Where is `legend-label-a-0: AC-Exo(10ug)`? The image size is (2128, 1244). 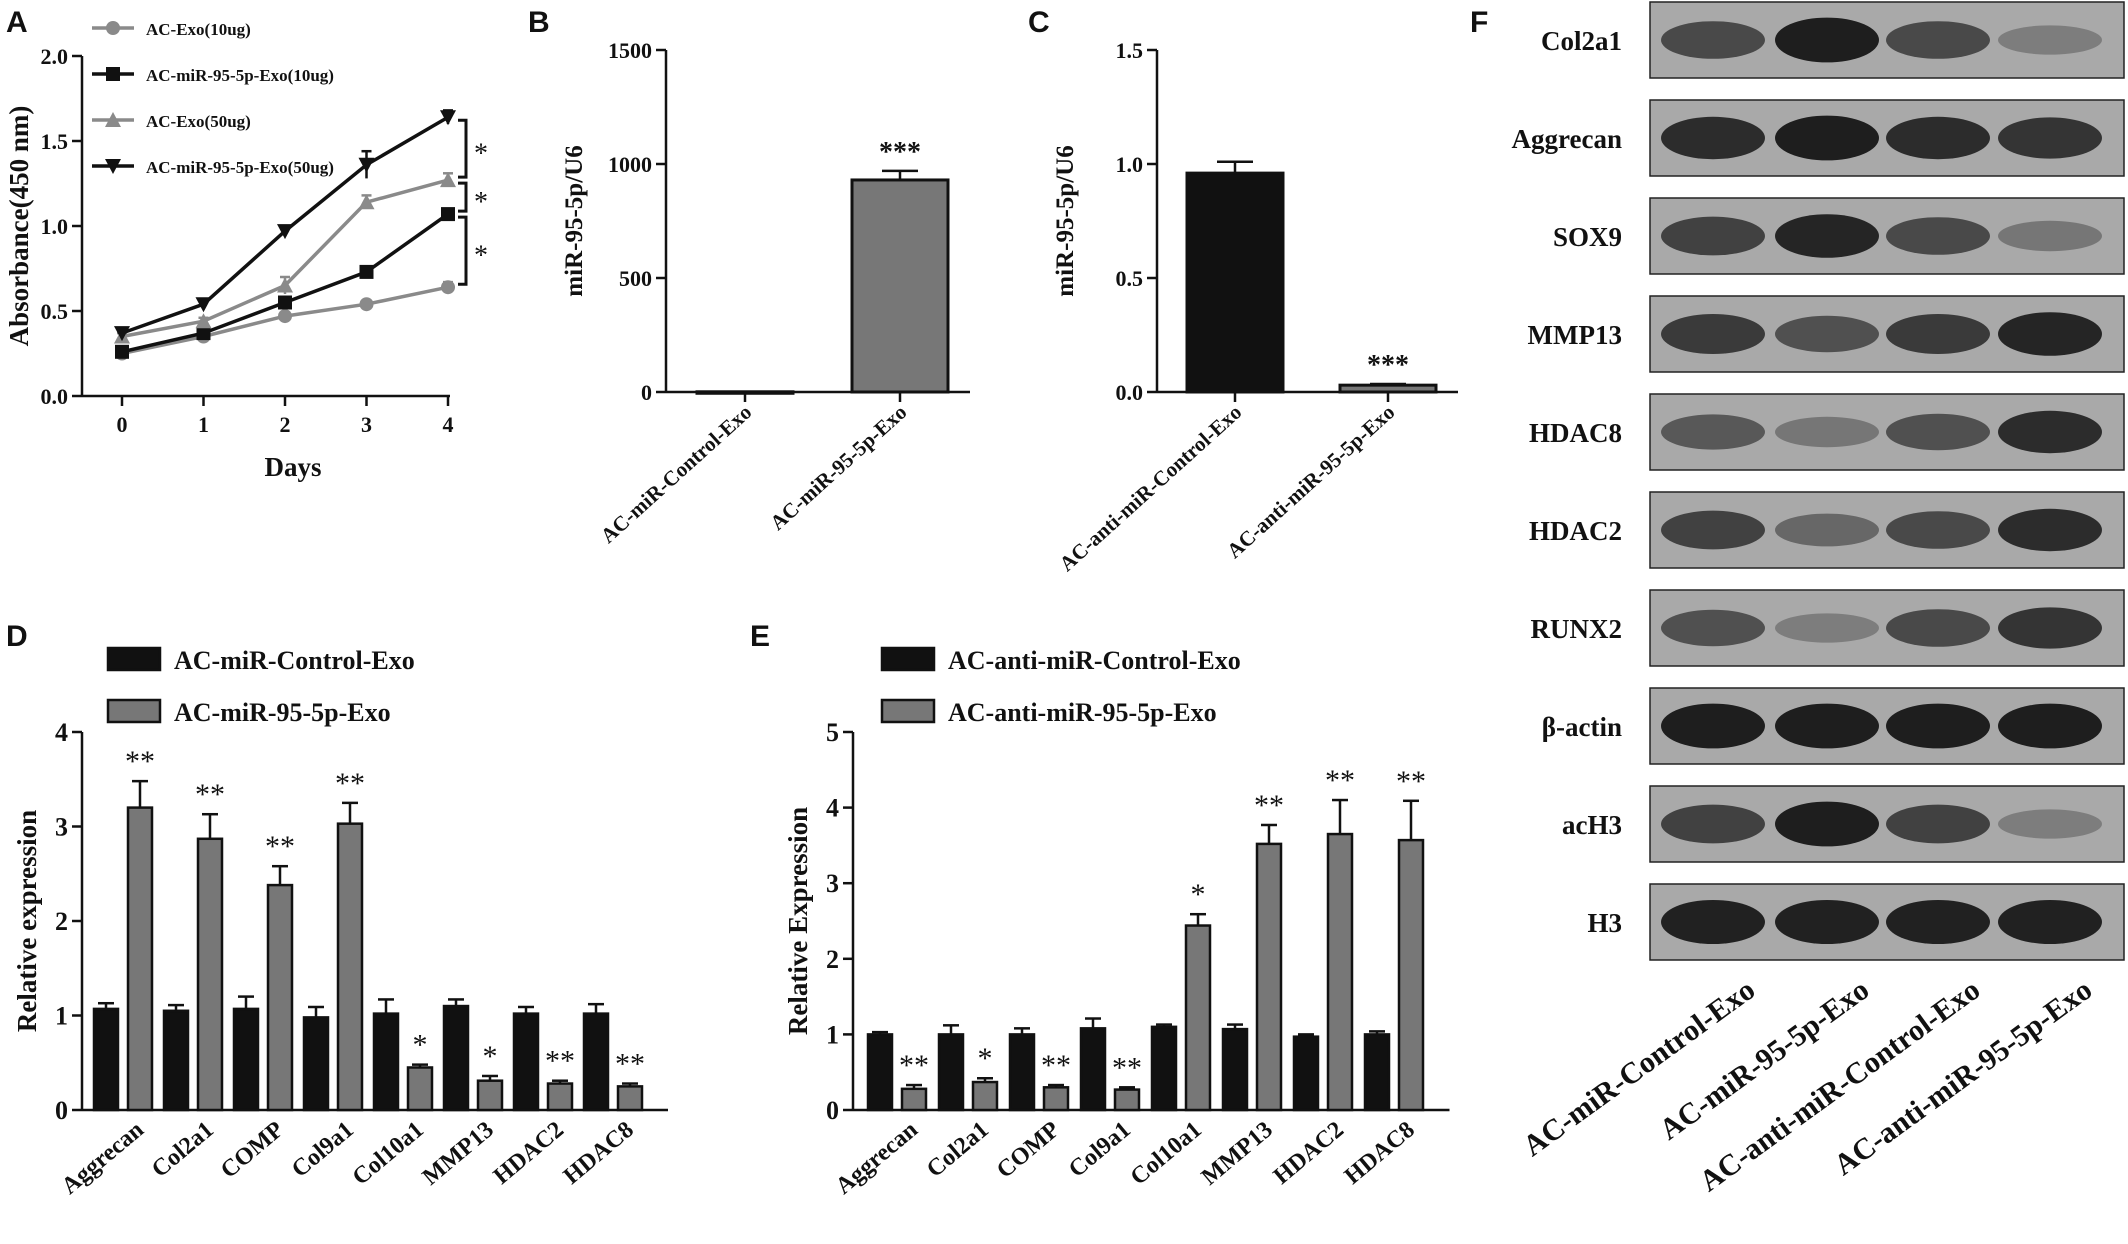 legend-label-a-0: AC-Exo(10ug) is located at coordinates (198, 29).